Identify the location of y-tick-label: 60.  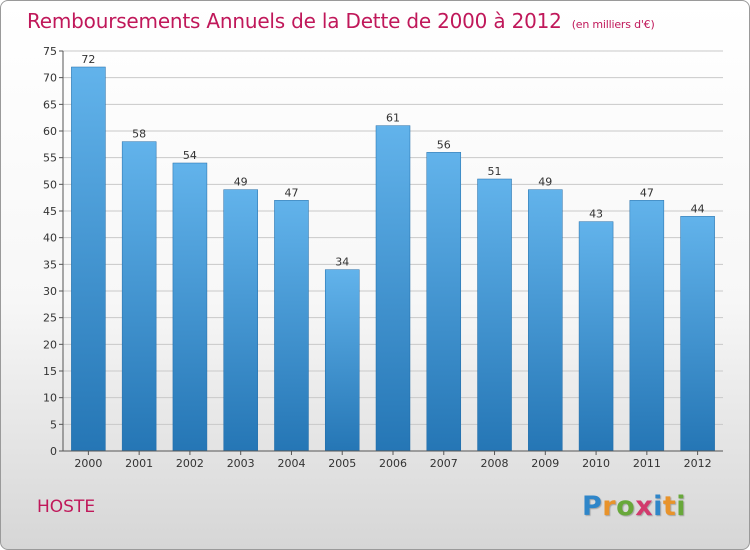
(50, 131).